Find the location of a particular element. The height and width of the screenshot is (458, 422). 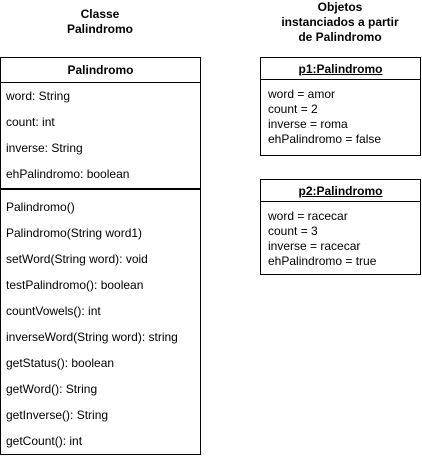

objects-heading-line-1: Objetos is located at coordinates (340, 7).